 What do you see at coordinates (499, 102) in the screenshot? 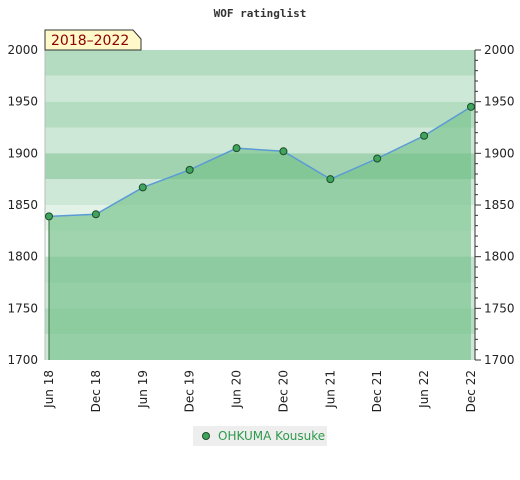
I see `y-tick-label-right: 1950` at bounding box center [499, 102].